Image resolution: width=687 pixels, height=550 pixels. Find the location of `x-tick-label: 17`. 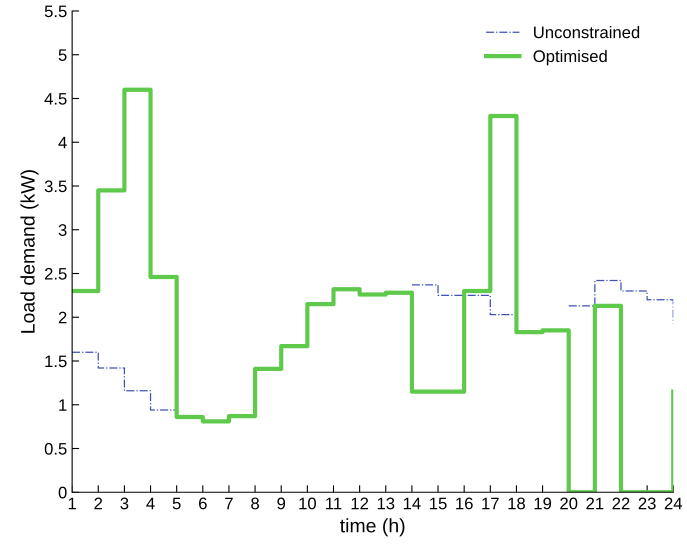

x-tick-label: 17 is located at coordinates (490, 504).